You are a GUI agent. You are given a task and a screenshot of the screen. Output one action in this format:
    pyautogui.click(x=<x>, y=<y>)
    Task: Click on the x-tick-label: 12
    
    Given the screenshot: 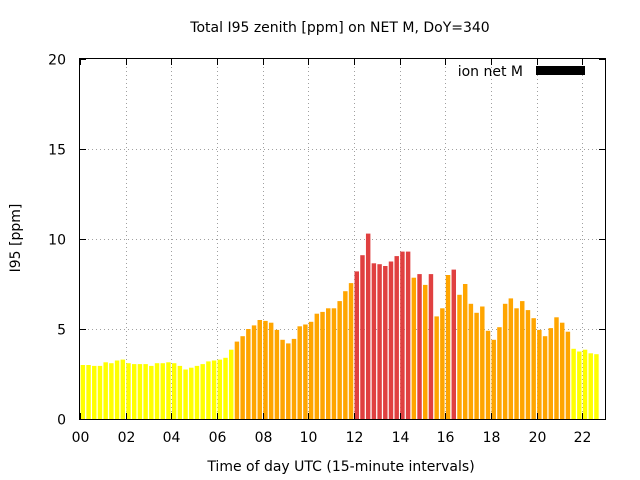 What is the action you would take?
    pyautogui.click(x=355, y=438)
    